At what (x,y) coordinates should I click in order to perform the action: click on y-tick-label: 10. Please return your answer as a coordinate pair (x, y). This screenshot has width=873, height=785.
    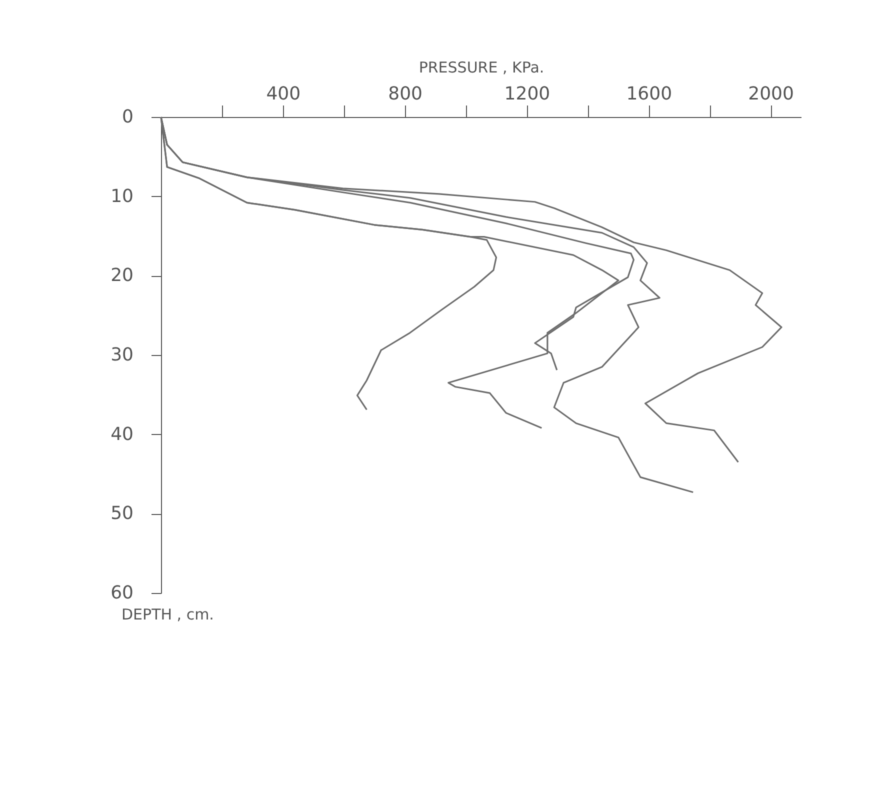
    Looking at the image, I should click on (122, 196).